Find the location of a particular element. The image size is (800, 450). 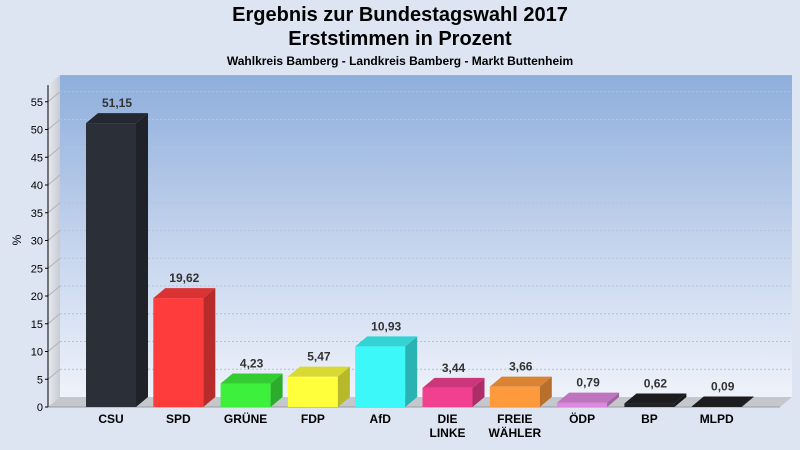

data-label: 0,79 is located at coordinates (588, 383).